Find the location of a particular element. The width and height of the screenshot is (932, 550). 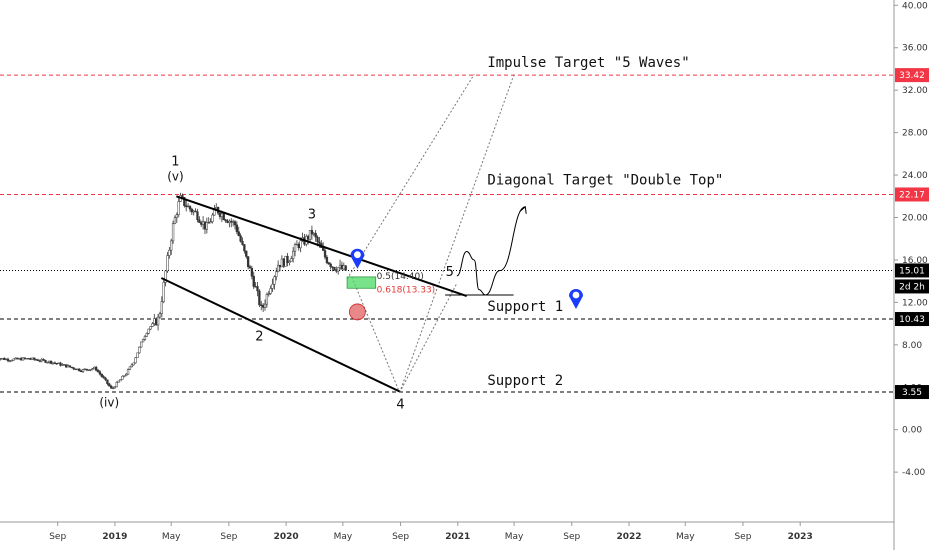

y-tick-label: 16.00 is located at coordinates (915, 261).